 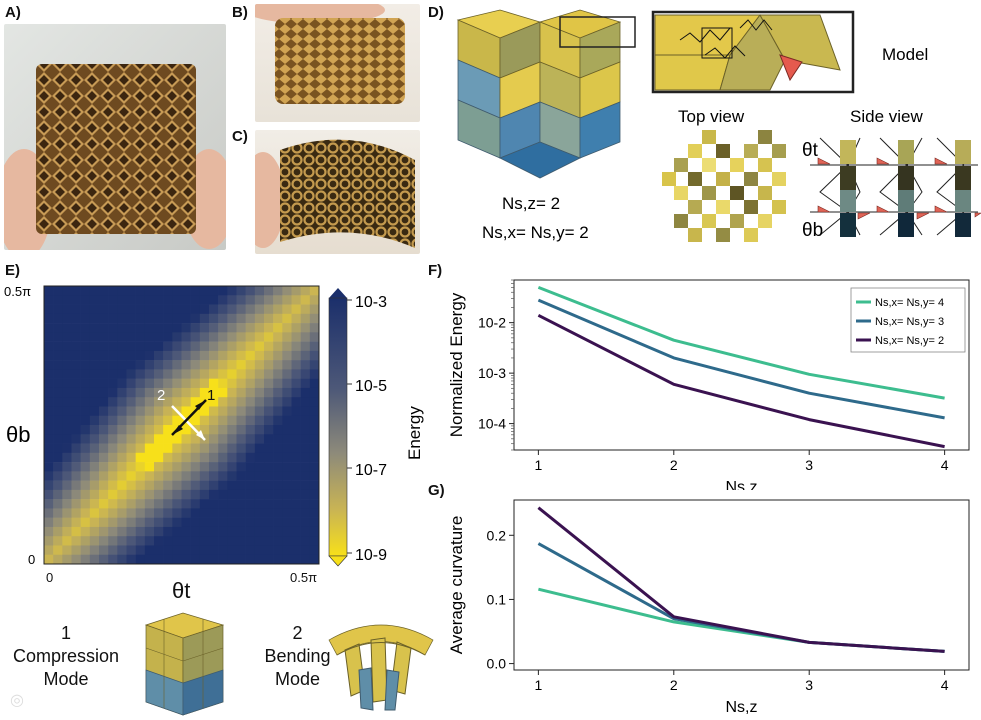 I want to click on mode1-marker: 1, so click(x=211, y=395).